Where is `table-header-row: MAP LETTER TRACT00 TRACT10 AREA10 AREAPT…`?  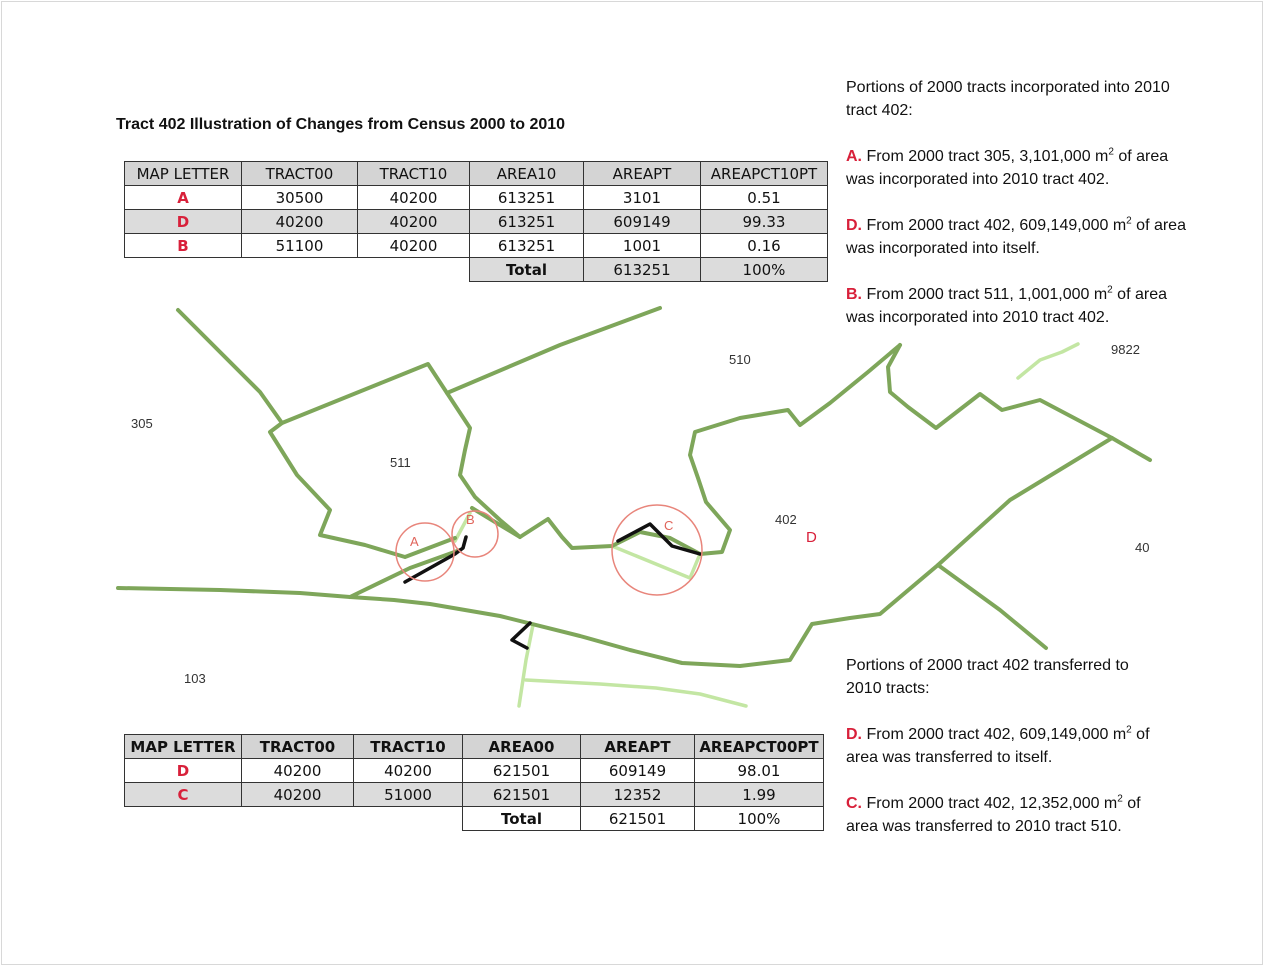 table-header-row: MAP LETTER TRACT00 TRACT10 AREA10 AREAPT… is located at coordinates (476, 173).